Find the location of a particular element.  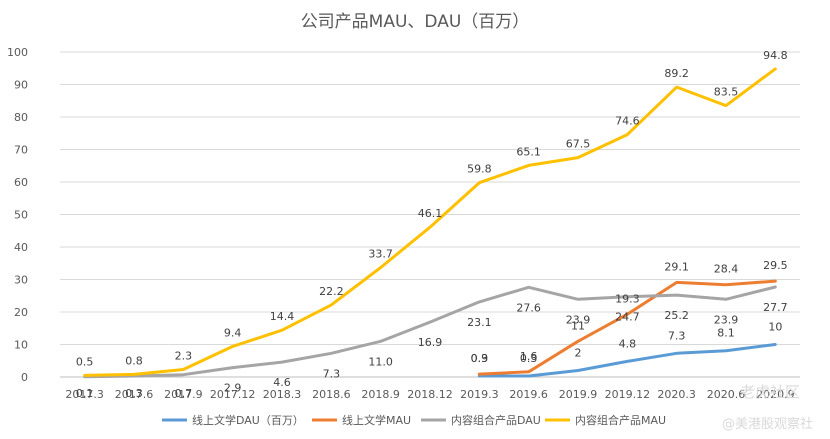

data-label: 10 is located at coordinates (775, 327).